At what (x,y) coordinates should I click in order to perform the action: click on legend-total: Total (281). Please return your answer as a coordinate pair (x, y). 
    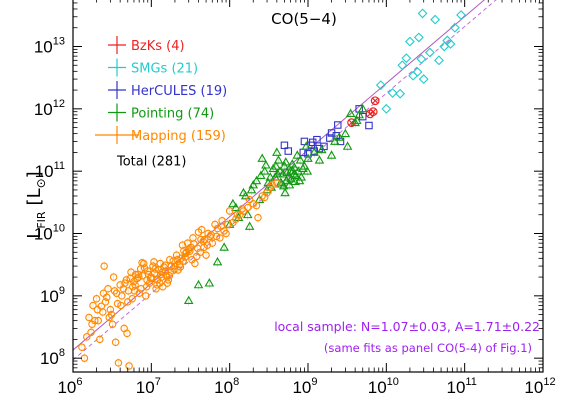
    Looking at the image, I should click on (151, 162).